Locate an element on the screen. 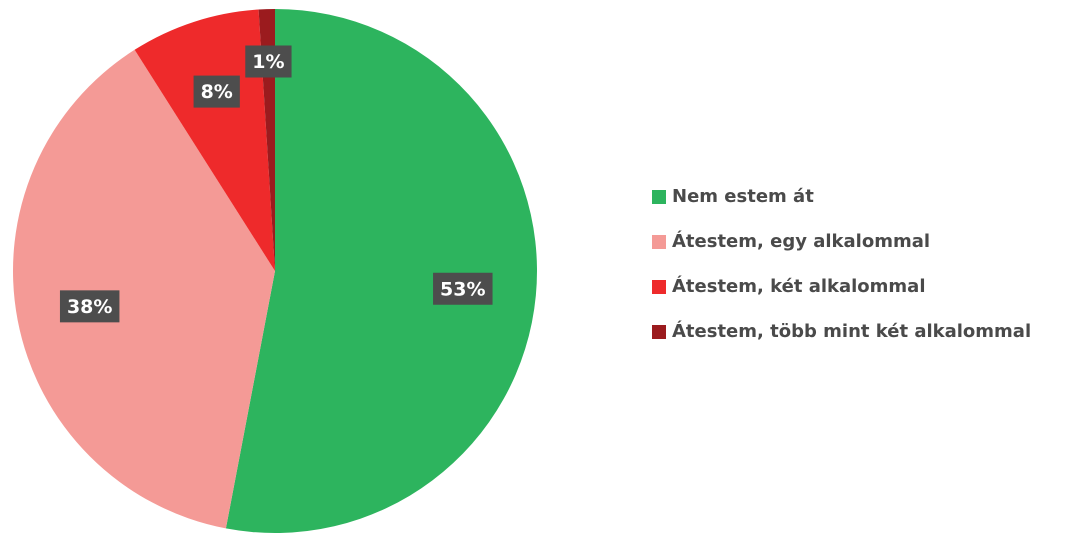 The width and height of the screenshot is (1065, 534). data-label: 8% is located at coordinates (216, 91).